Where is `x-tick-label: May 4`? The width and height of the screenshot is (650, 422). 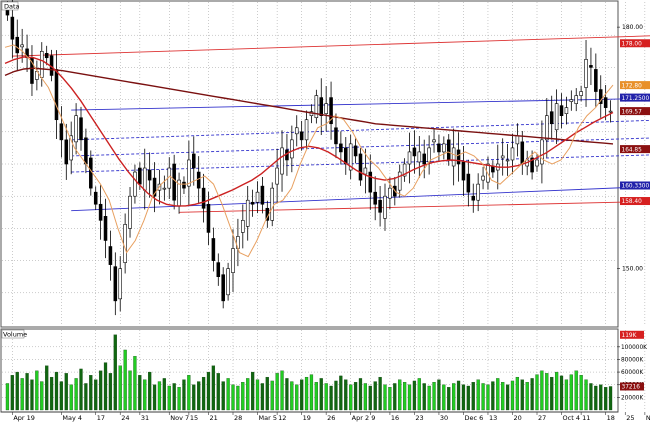 x-tick-label: May 4 is located at coordinates (72, 418).